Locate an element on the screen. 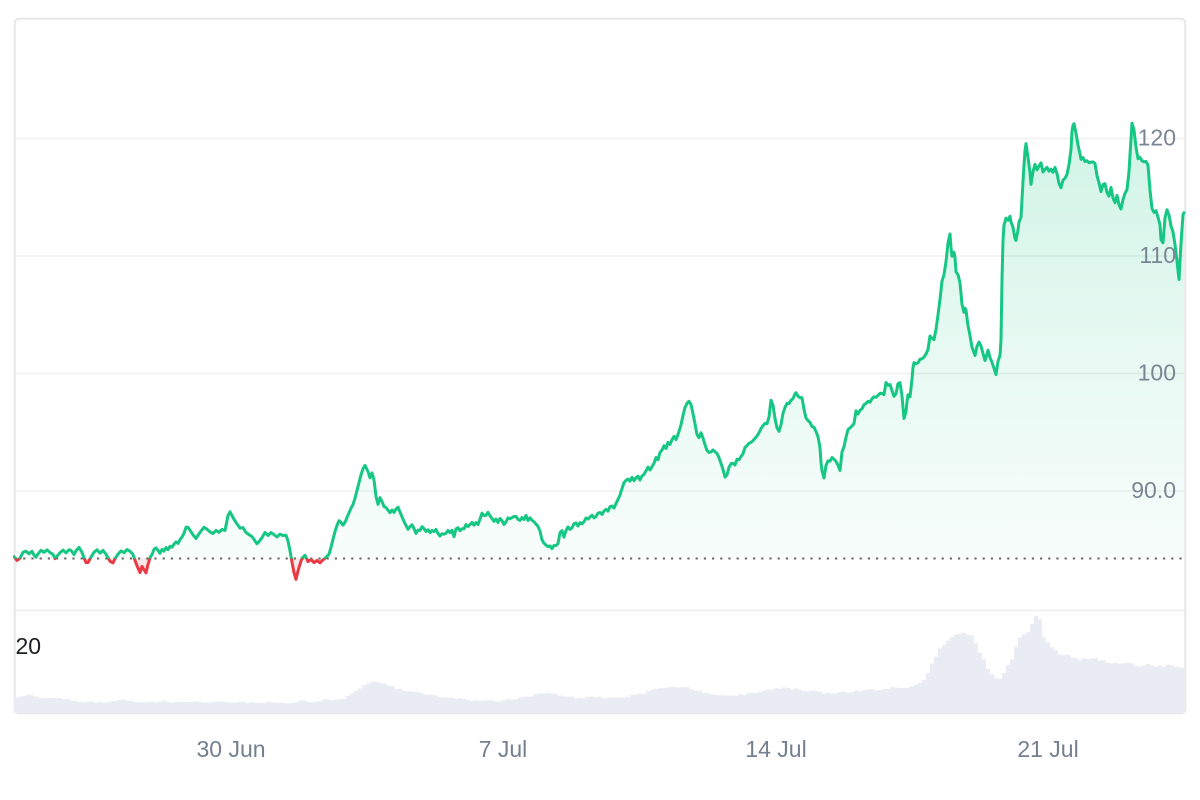 The image size is (1200, 800). svg-text: 14 Jul is located at coordinates (775, 749).